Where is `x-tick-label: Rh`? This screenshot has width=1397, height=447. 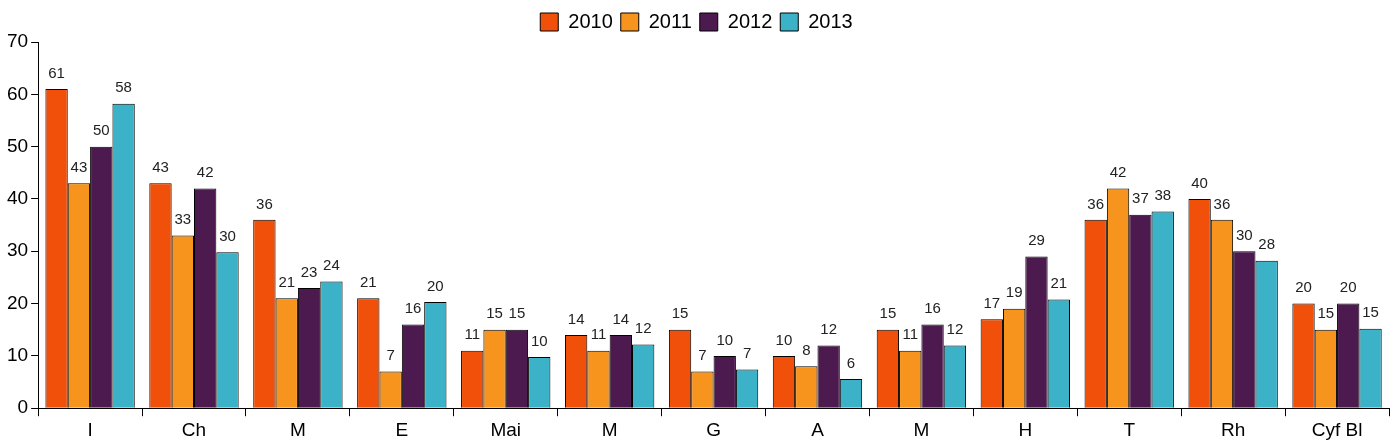
x-tick-label: Rh is located at coordinates (1233, 429).